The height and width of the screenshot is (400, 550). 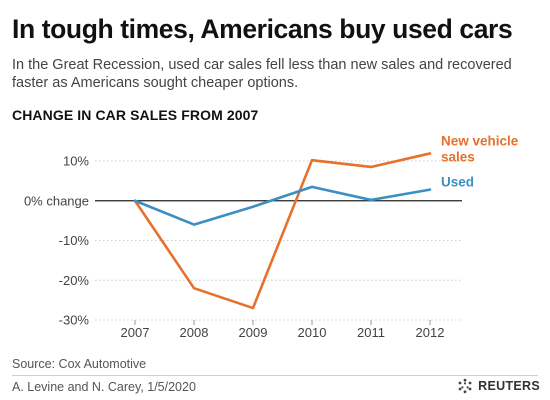 I want to click on reuters-logo: REUTERS, so click(x=498, y=386).